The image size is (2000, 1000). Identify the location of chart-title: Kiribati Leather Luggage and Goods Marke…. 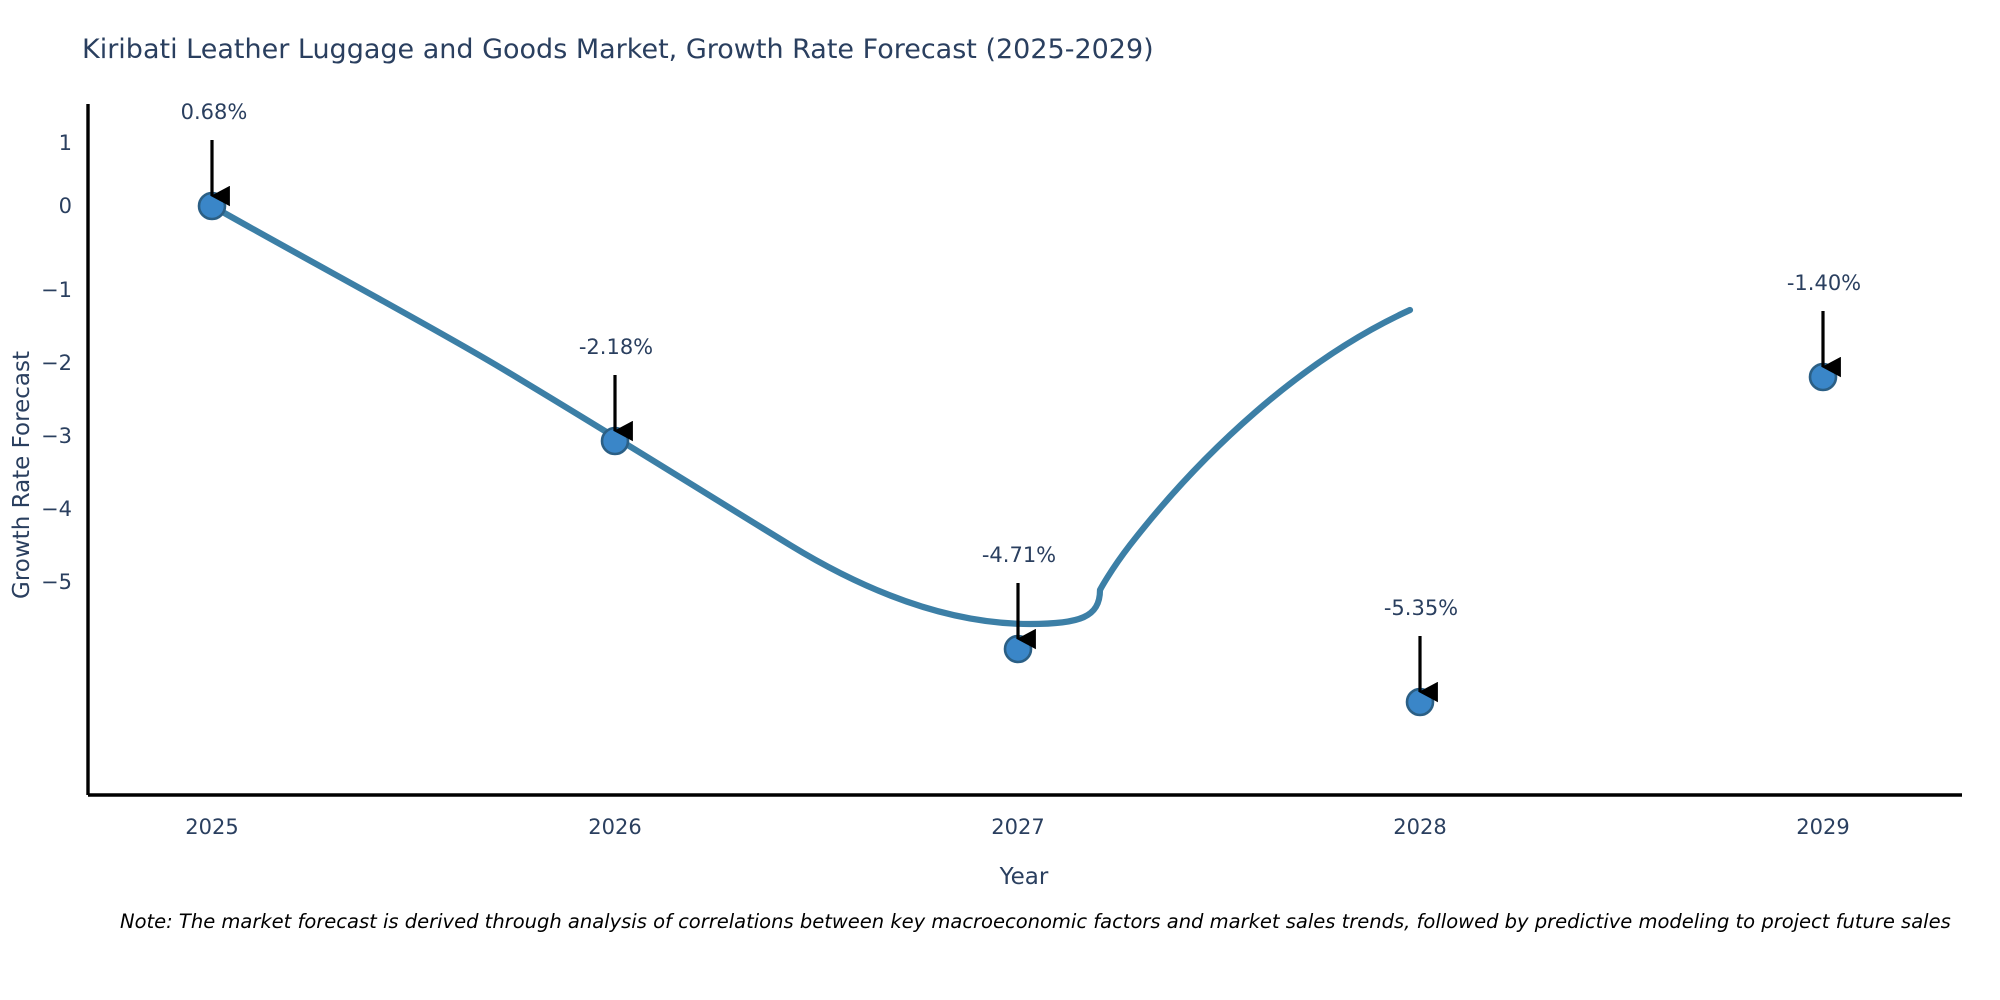
(618, 49).